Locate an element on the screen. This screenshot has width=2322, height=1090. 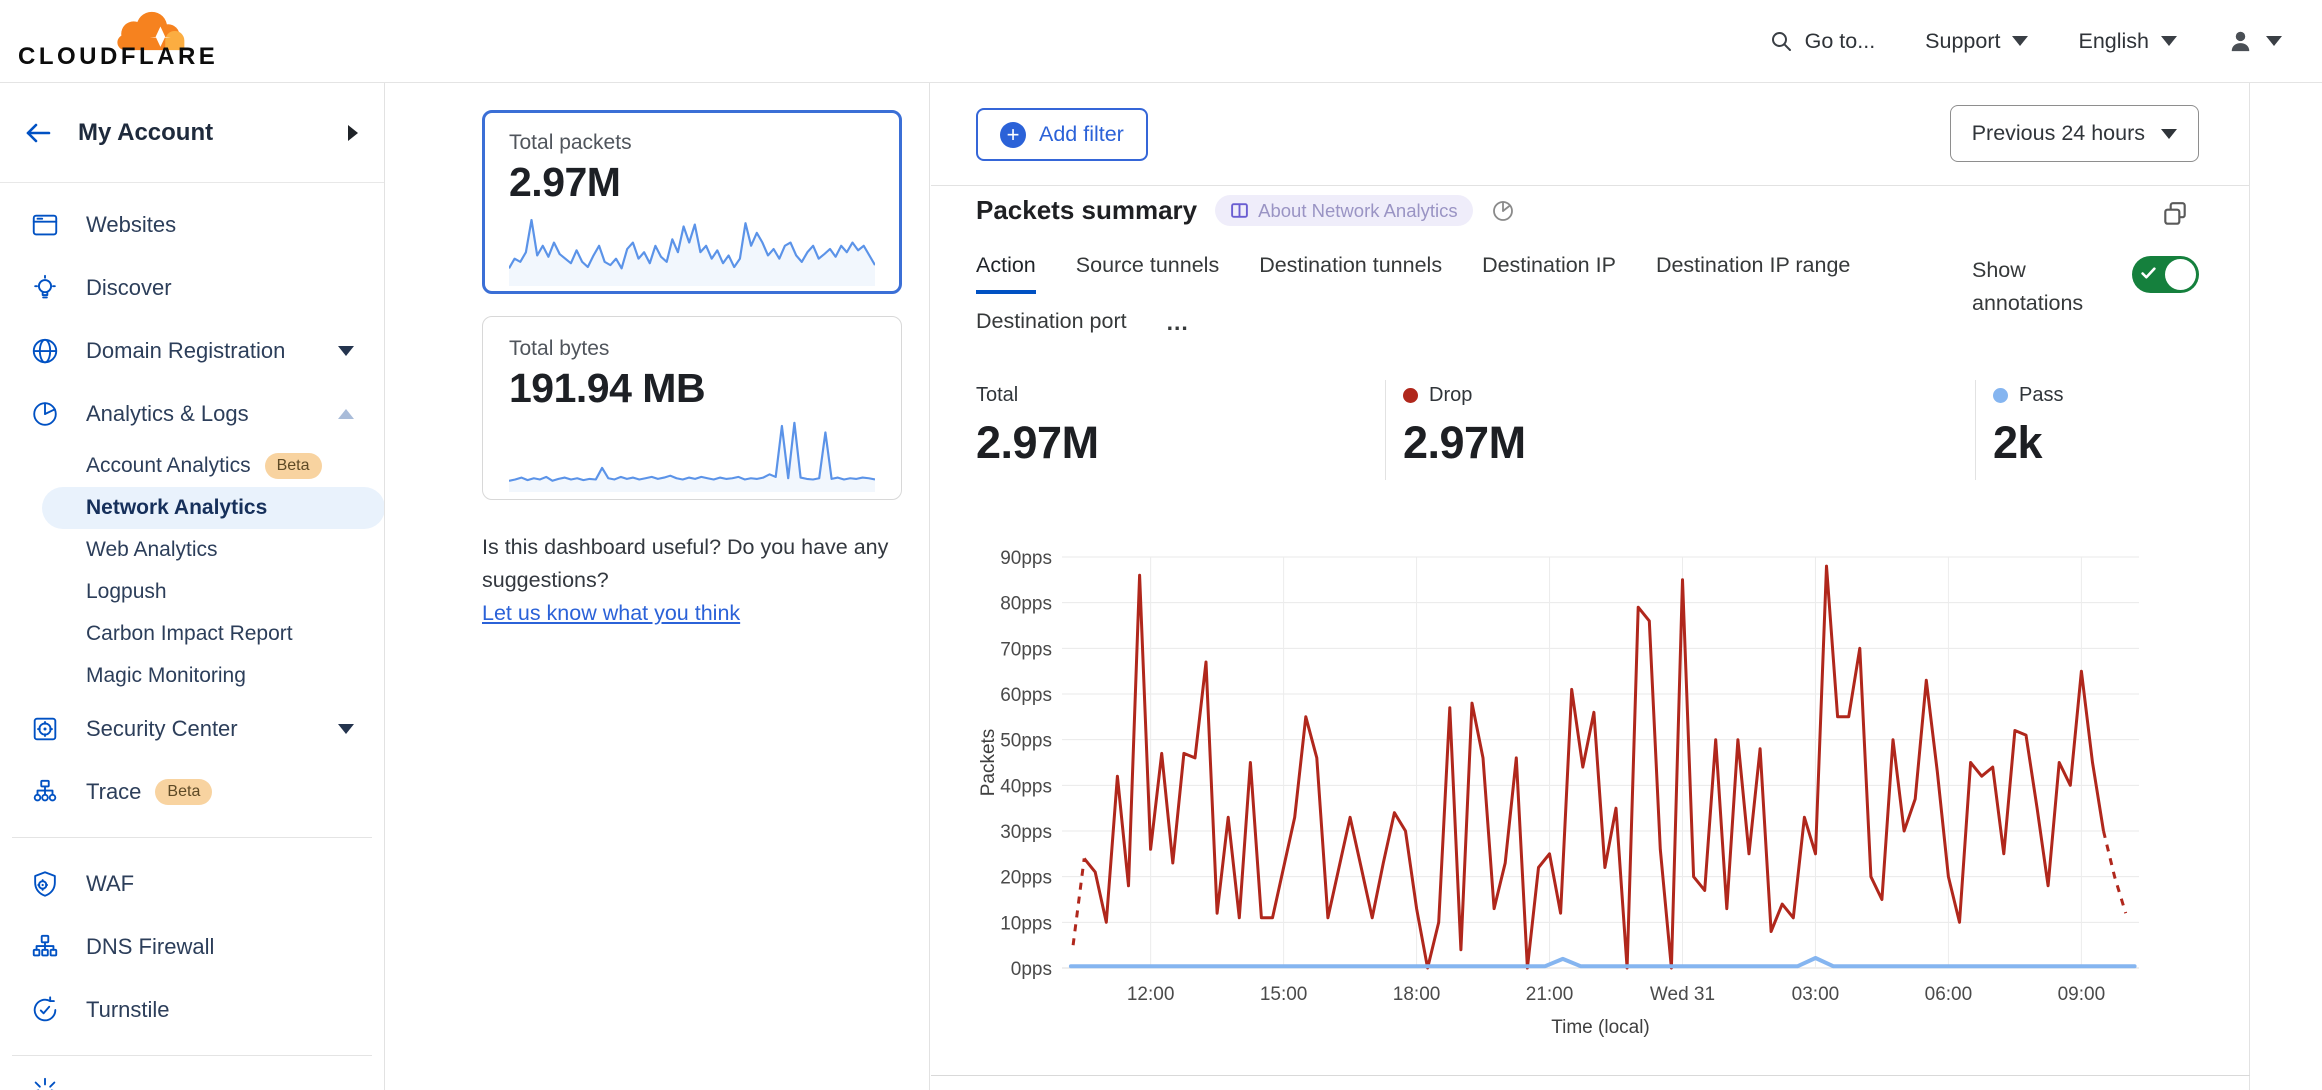
filter-bar: + Add filter Previous 24 hours is located at coordinates (1590, 134).